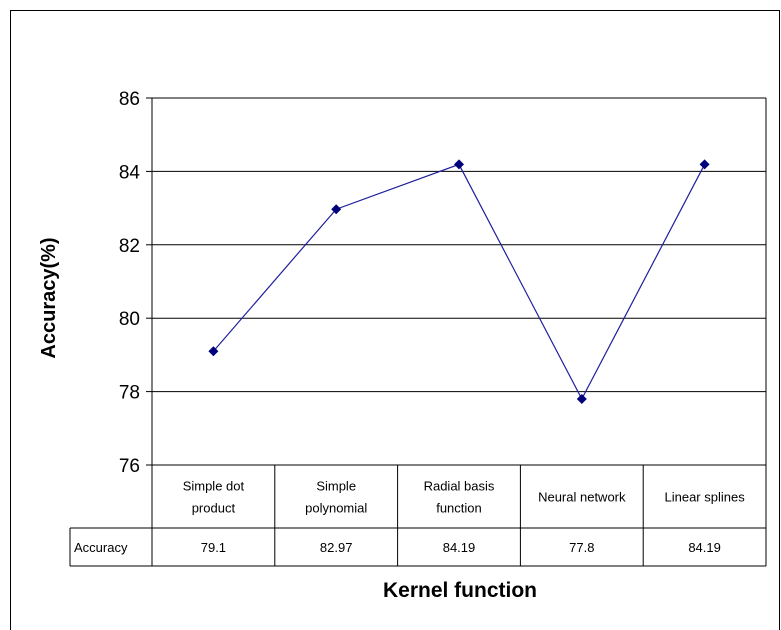 Image resolution: width=781 pixels, height=630 pixels. Describe the element at coordinates (336, 486) in the screenshot. I see `category-label: Simple` at that location.